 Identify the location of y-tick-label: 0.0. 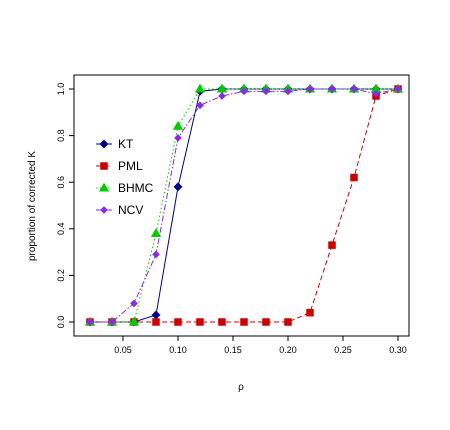
(61, 322).